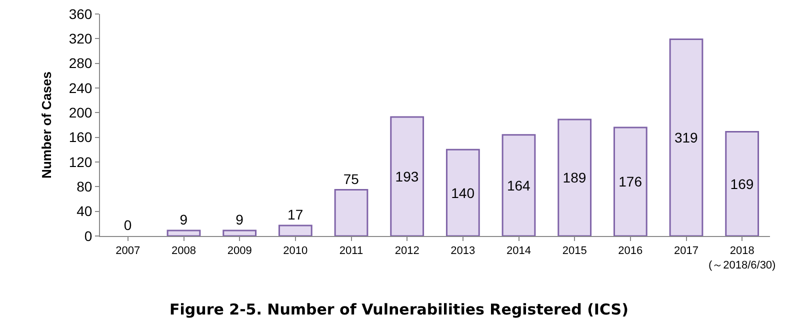 The image size is (798, 324). What do you see at coordinates (84, 211) in the screenshot?
I see `y-tick-label: 40` at bounding box center [84, 211].